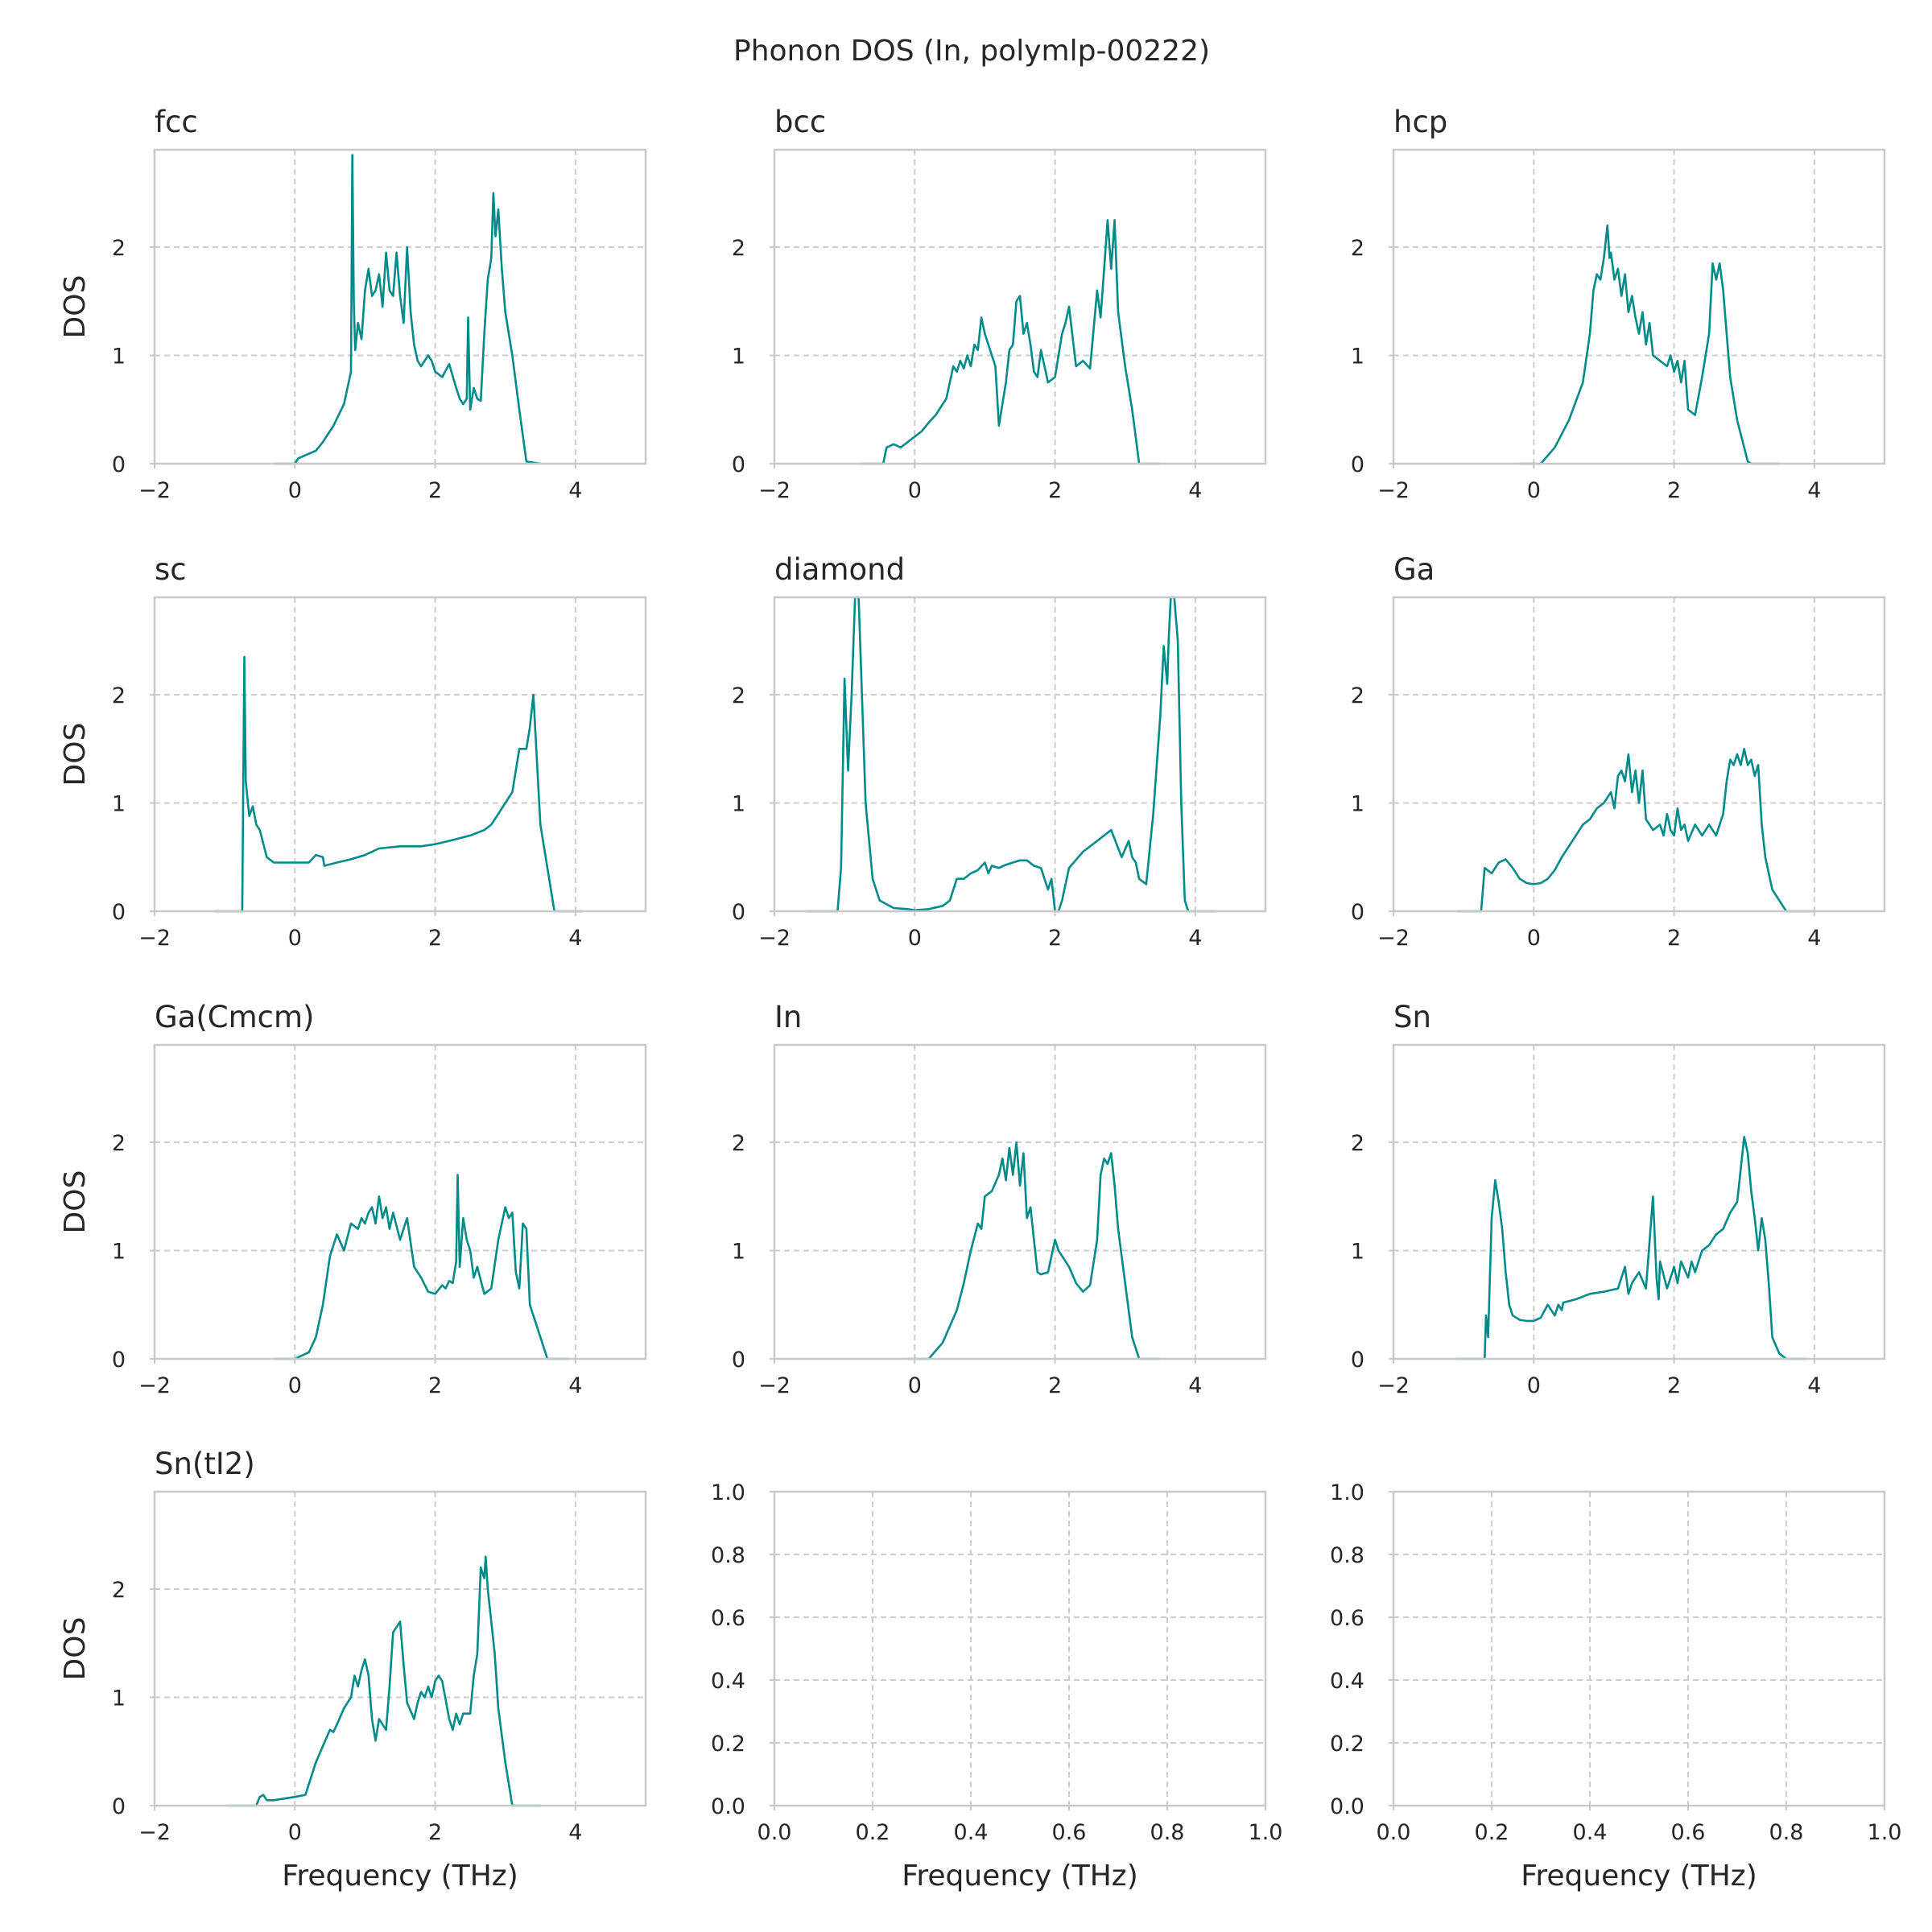  Describe the element at coordinates (1885, 1832) in the screenshot. I see `x-tick-label: 1.0` at that location.